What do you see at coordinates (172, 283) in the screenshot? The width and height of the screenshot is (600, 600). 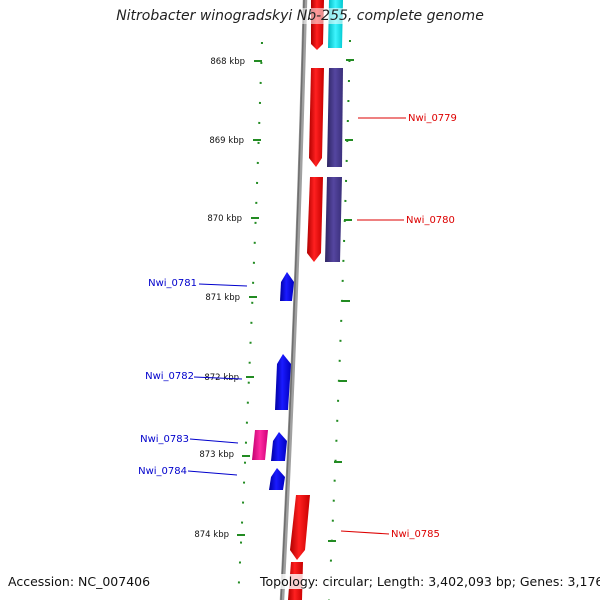 I see `gene-label-nwi-0781: Nwi_0781` at bounding box center [172, 283].